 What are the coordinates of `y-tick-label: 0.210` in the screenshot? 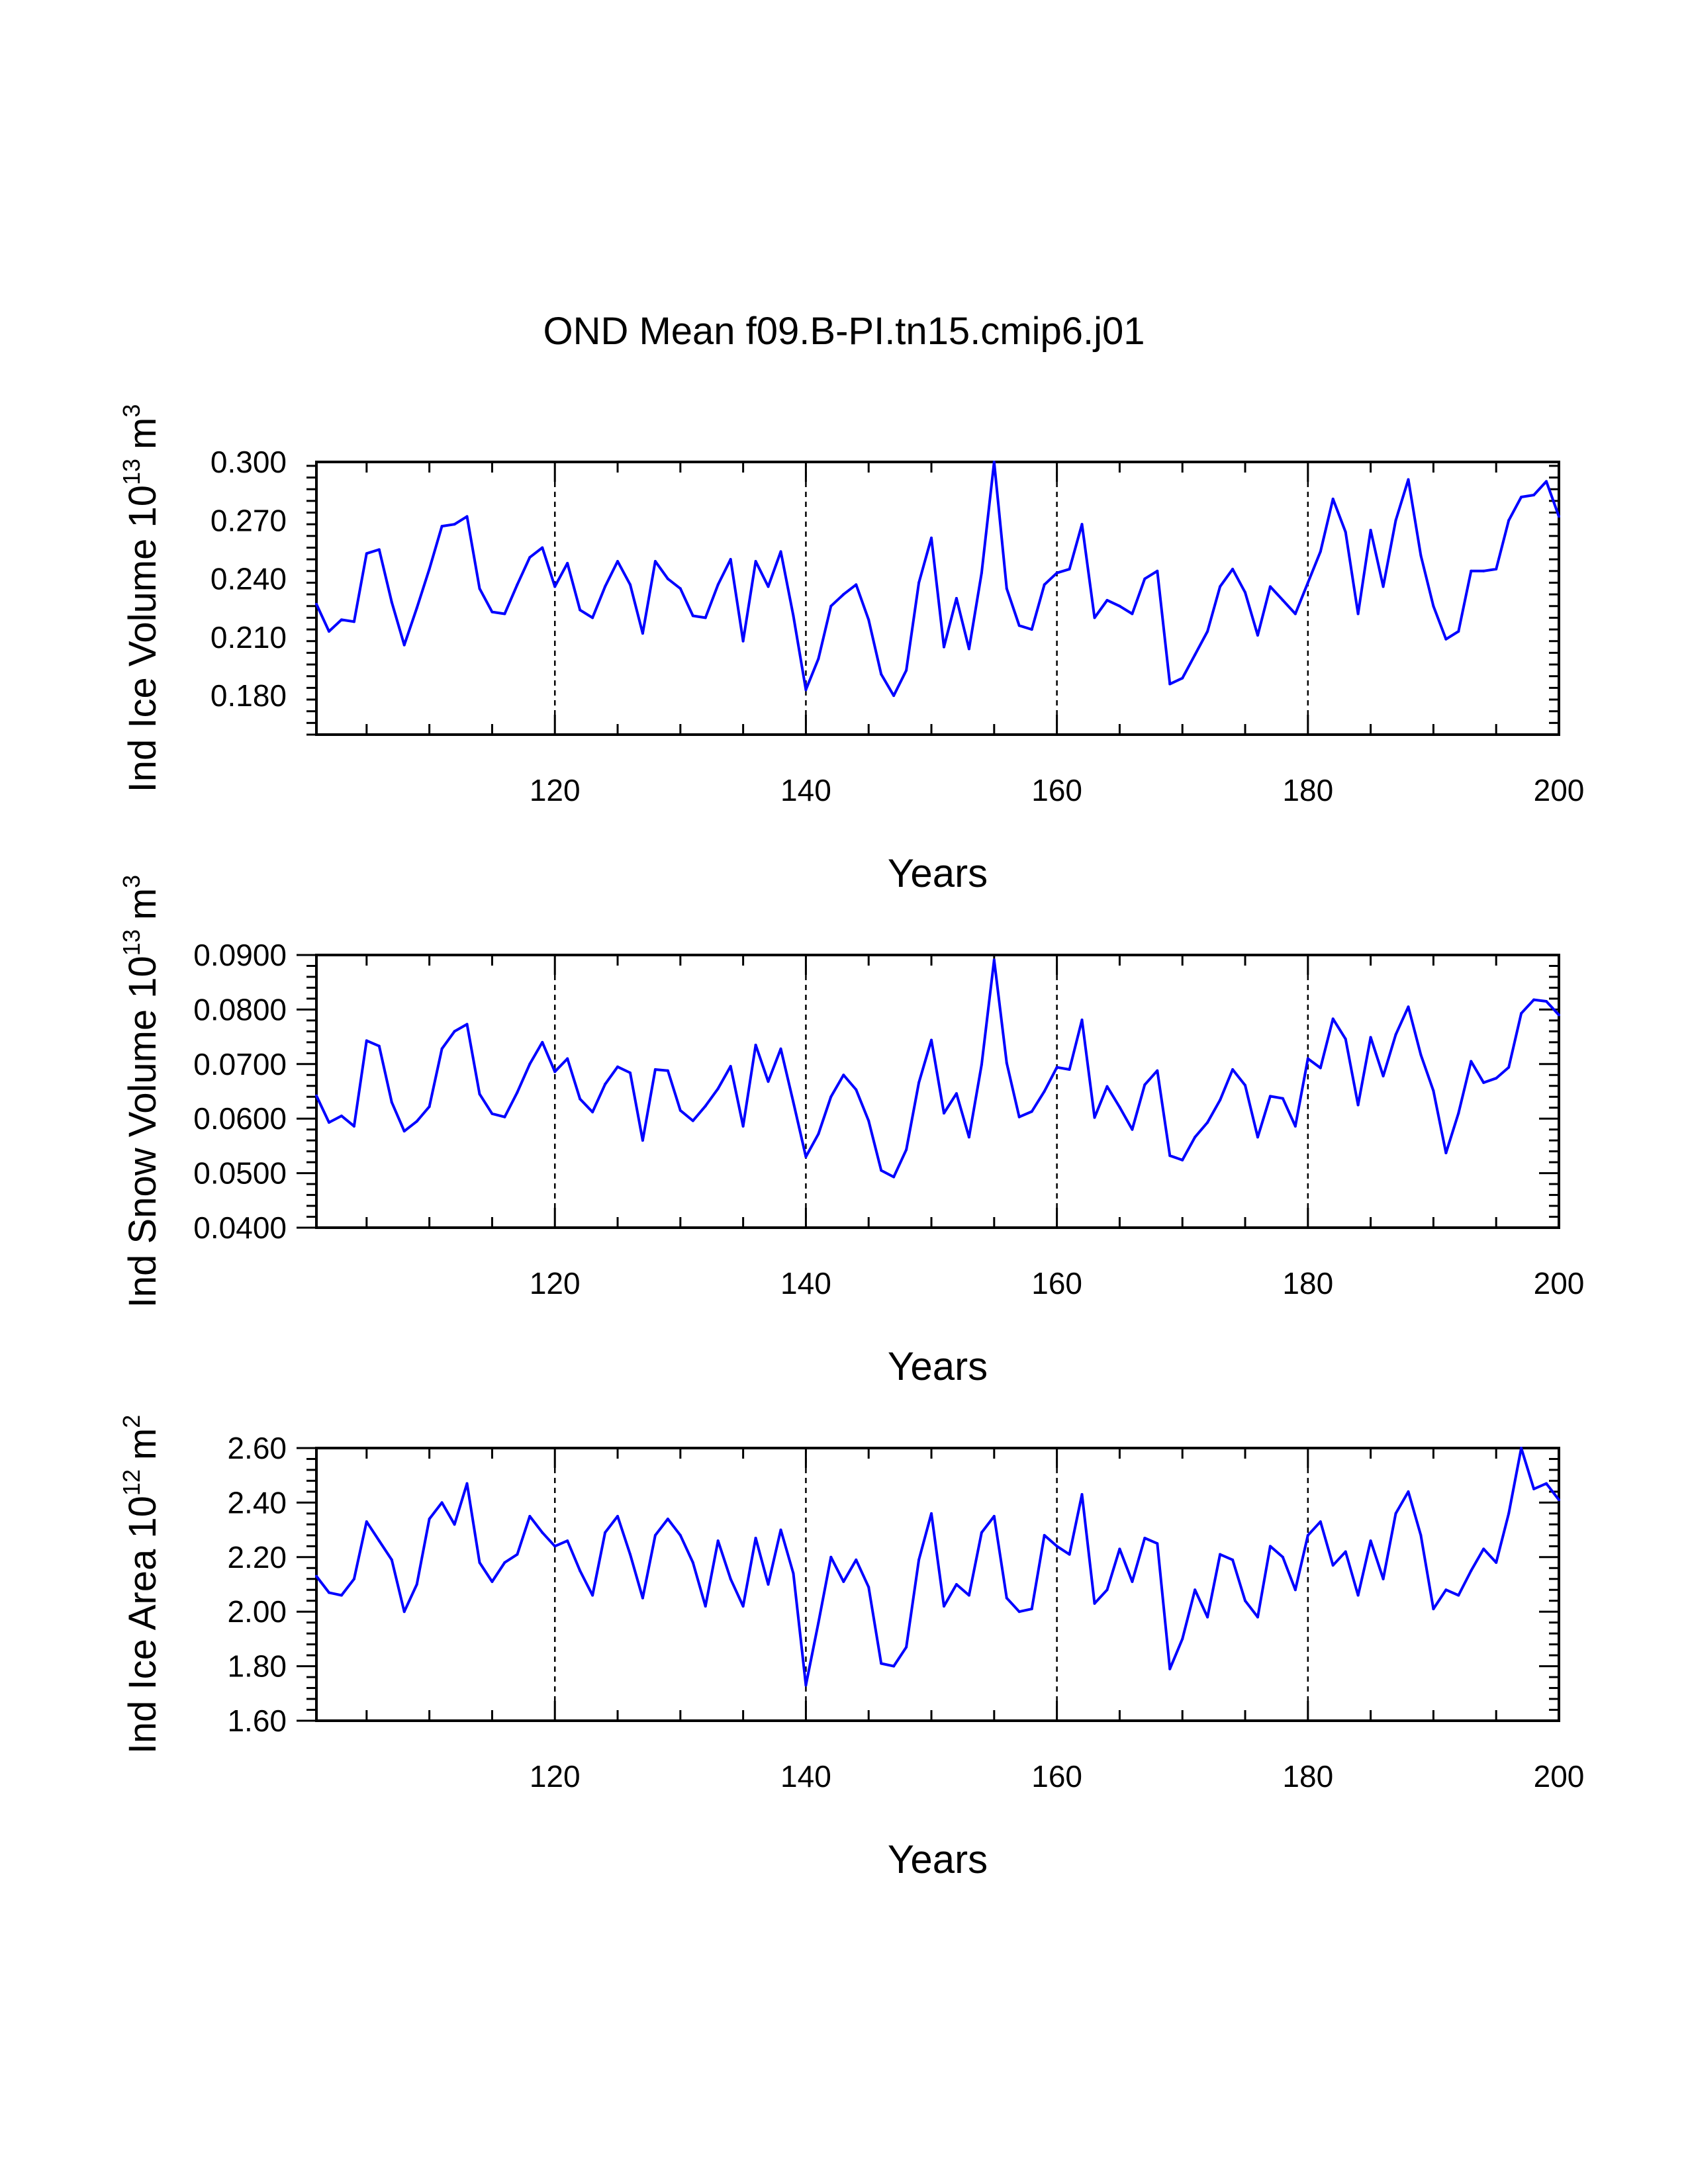 It's located at (249, 637).